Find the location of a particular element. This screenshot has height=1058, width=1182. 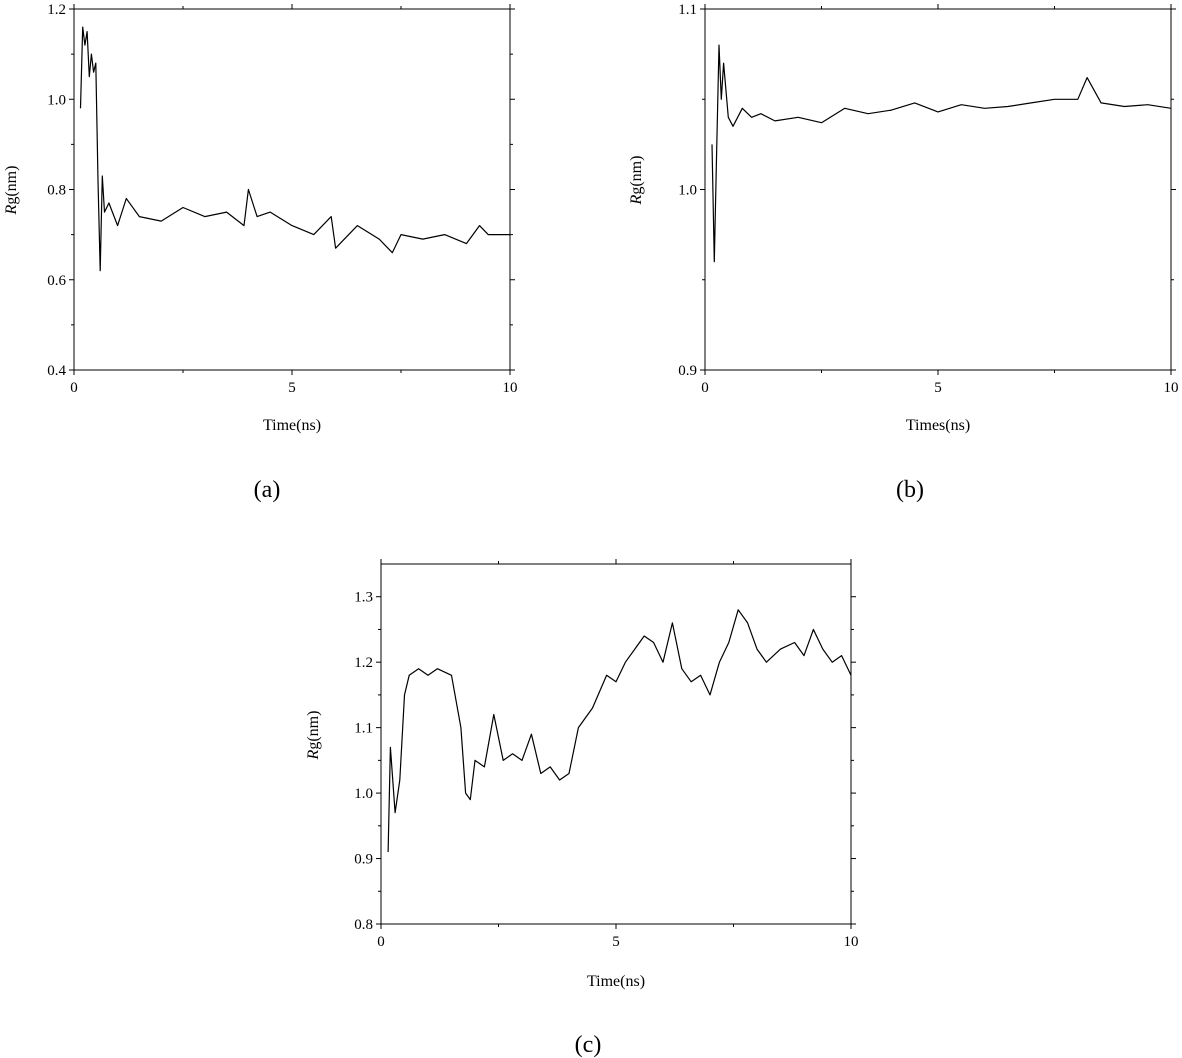

panel-a-x-axis-title: Time(ns) is located at coordinates (292, 425).